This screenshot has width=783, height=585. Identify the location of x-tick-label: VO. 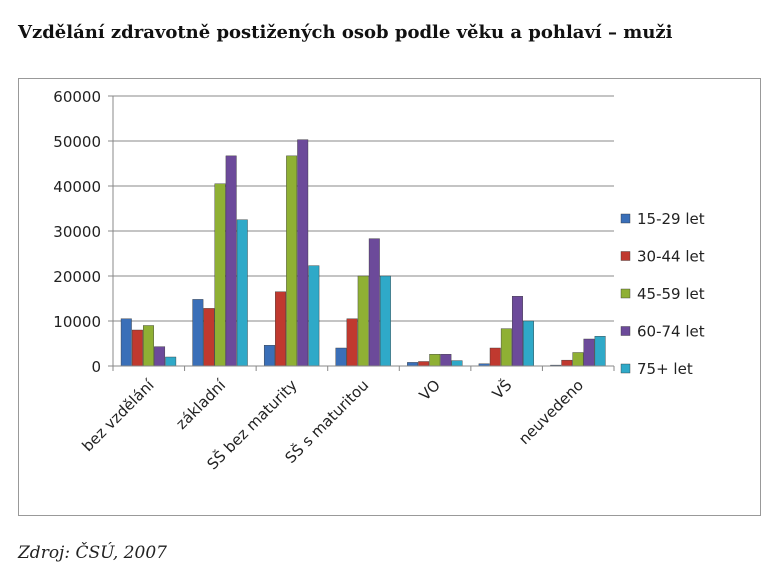
(430, 390).